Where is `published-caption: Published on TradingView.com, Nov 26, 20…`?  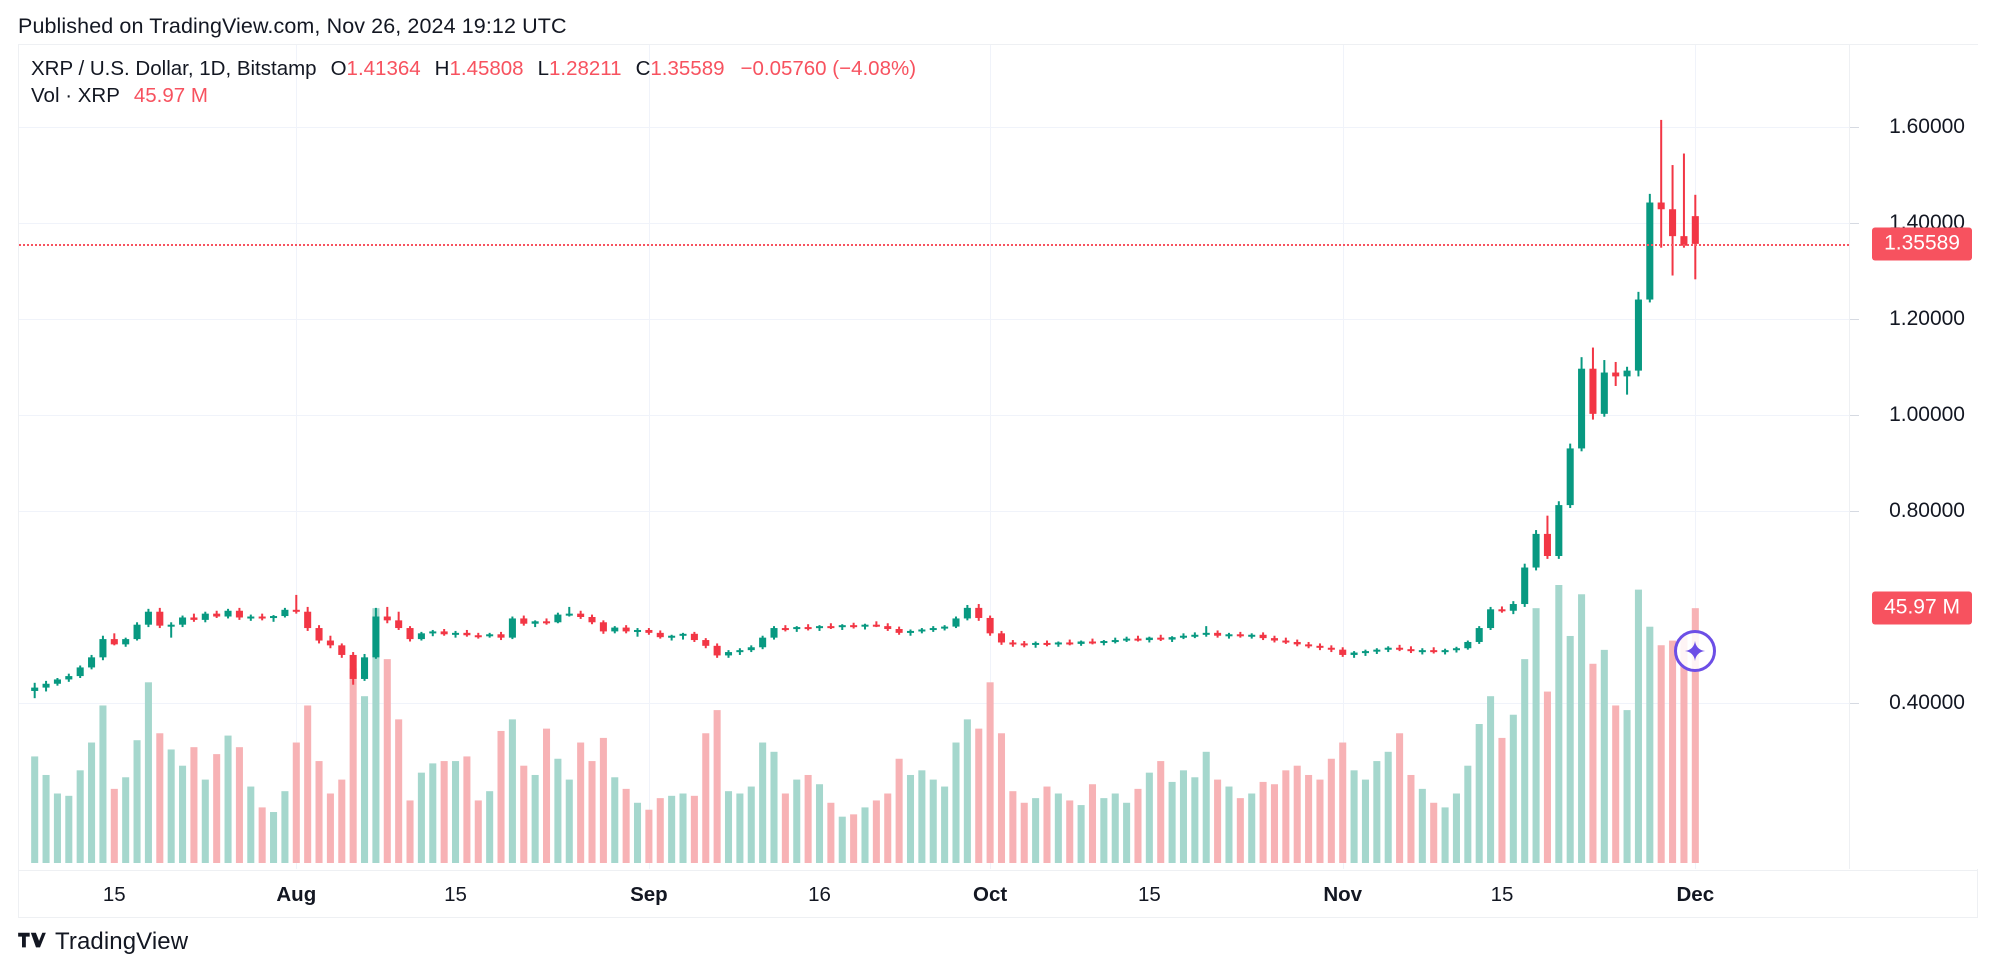
published-caption: Published on TradingView.com, Nov 26, 20… is located at coordinates (292, 26).